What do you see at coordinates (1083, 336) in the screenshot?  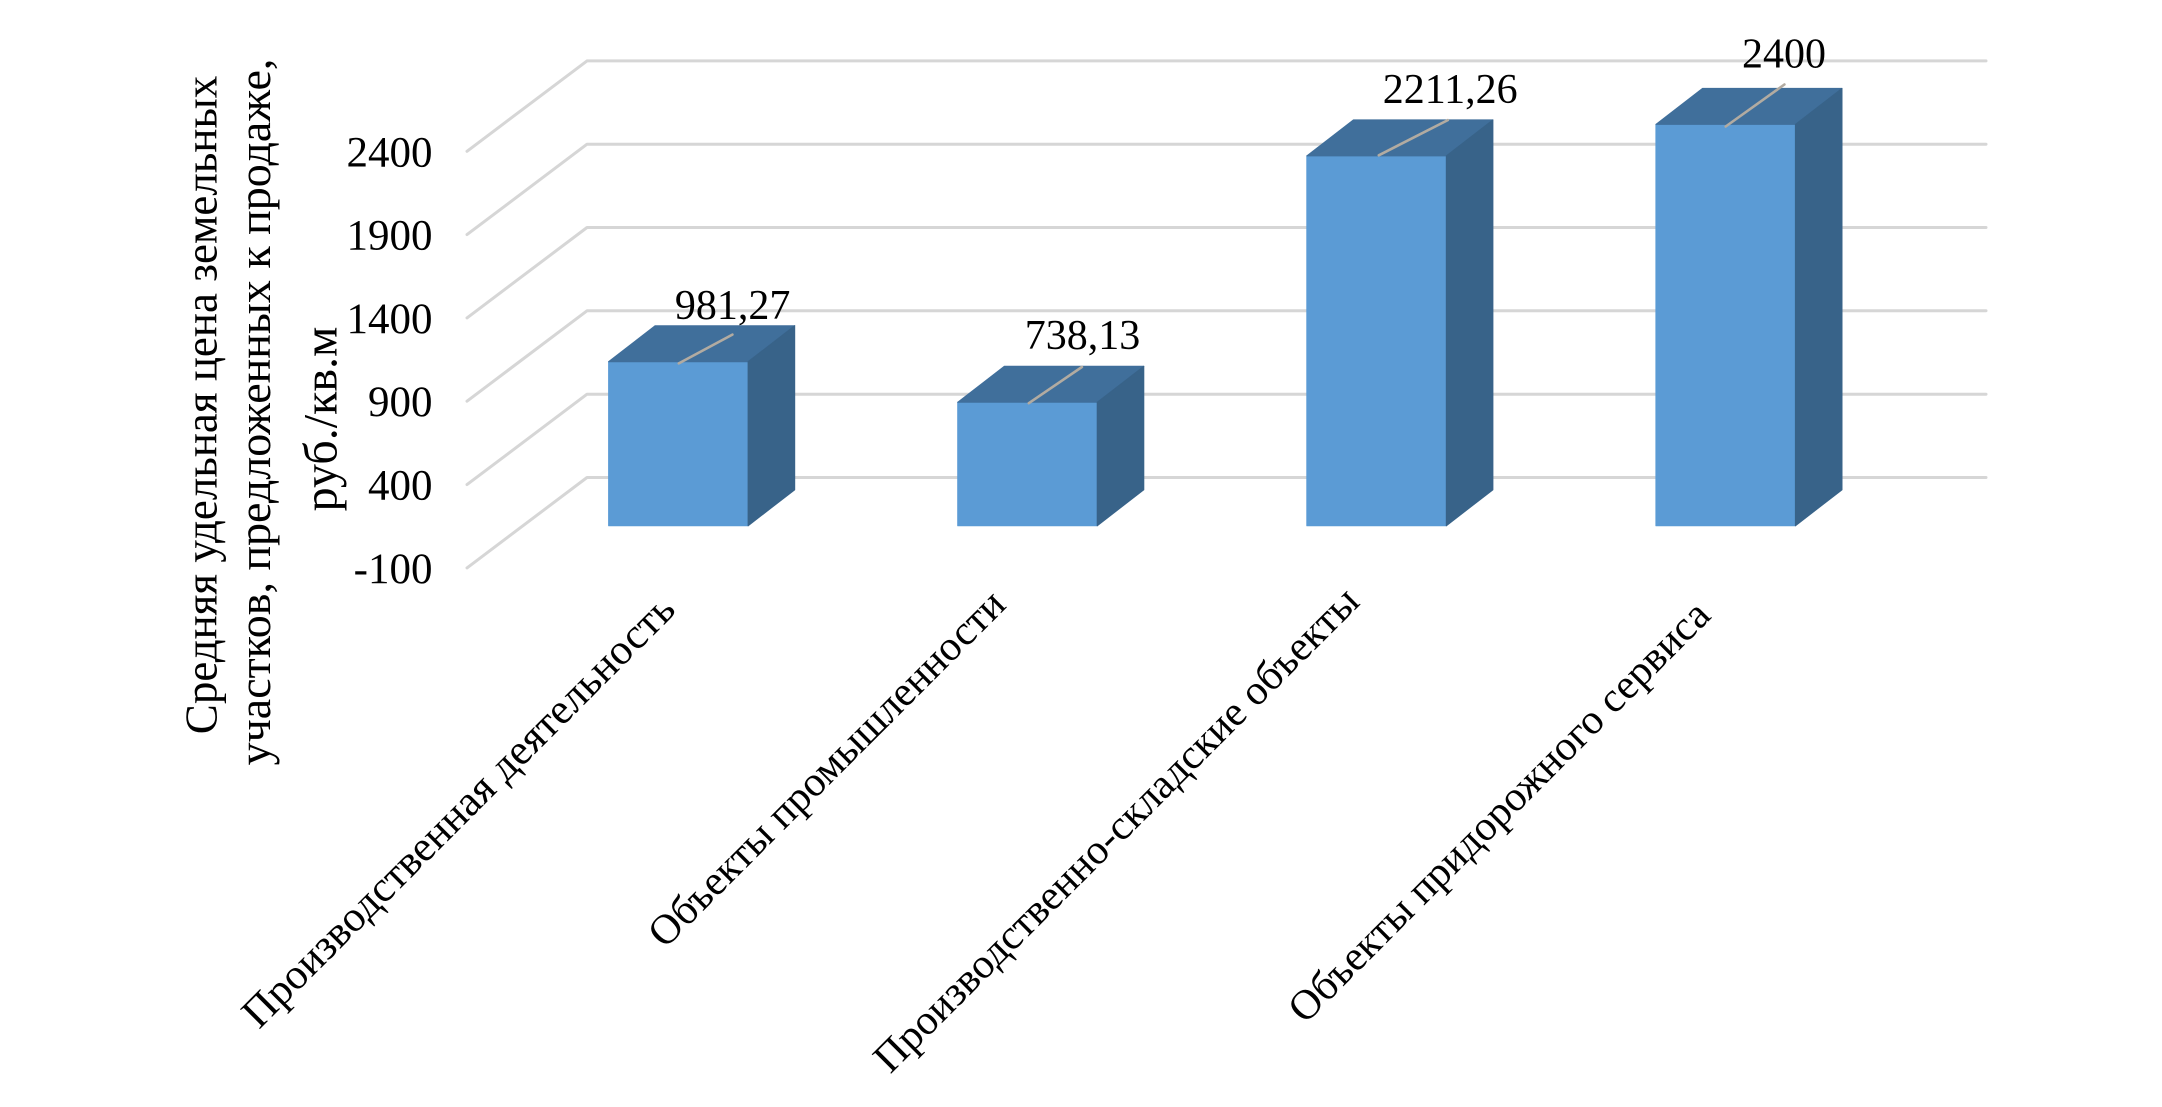 I see `svg-text: 738,13` at bounding box center [1083, 336].